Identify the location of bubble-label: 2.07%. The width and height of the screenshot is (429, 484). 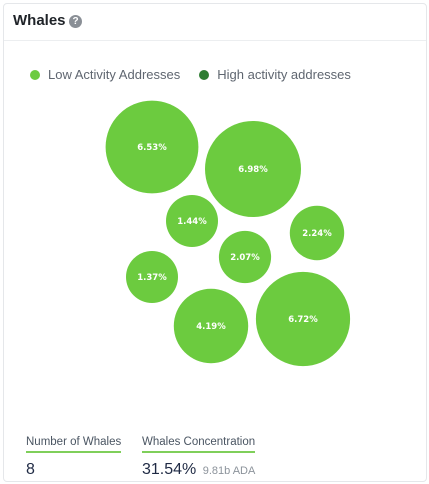
(245, 258).